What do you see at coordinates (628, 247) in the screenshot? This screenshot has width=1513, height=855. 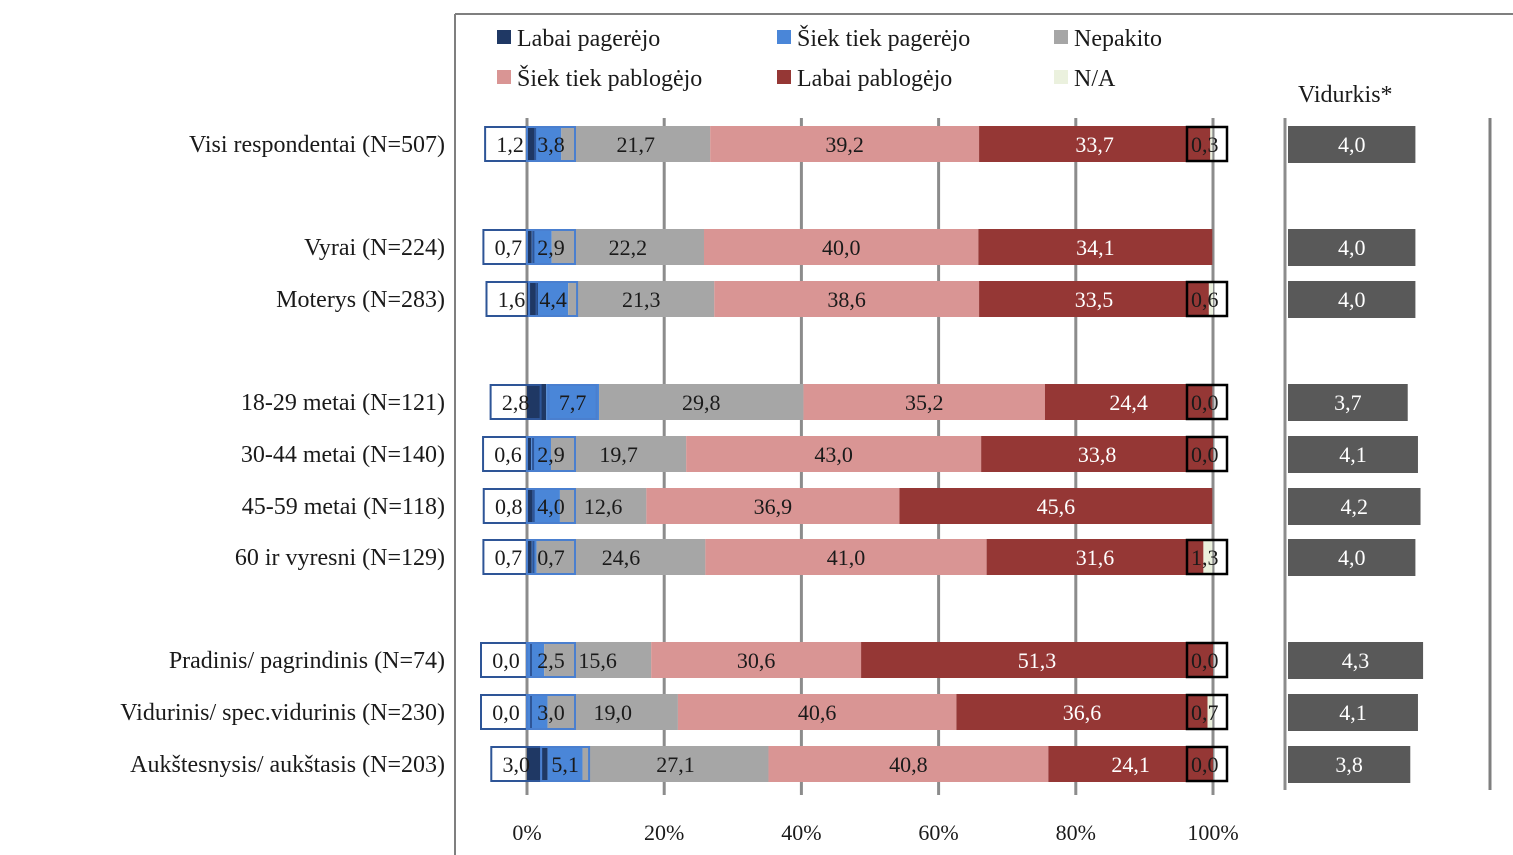 I see `data-label: 22,2` at bounding box center [628, 247].